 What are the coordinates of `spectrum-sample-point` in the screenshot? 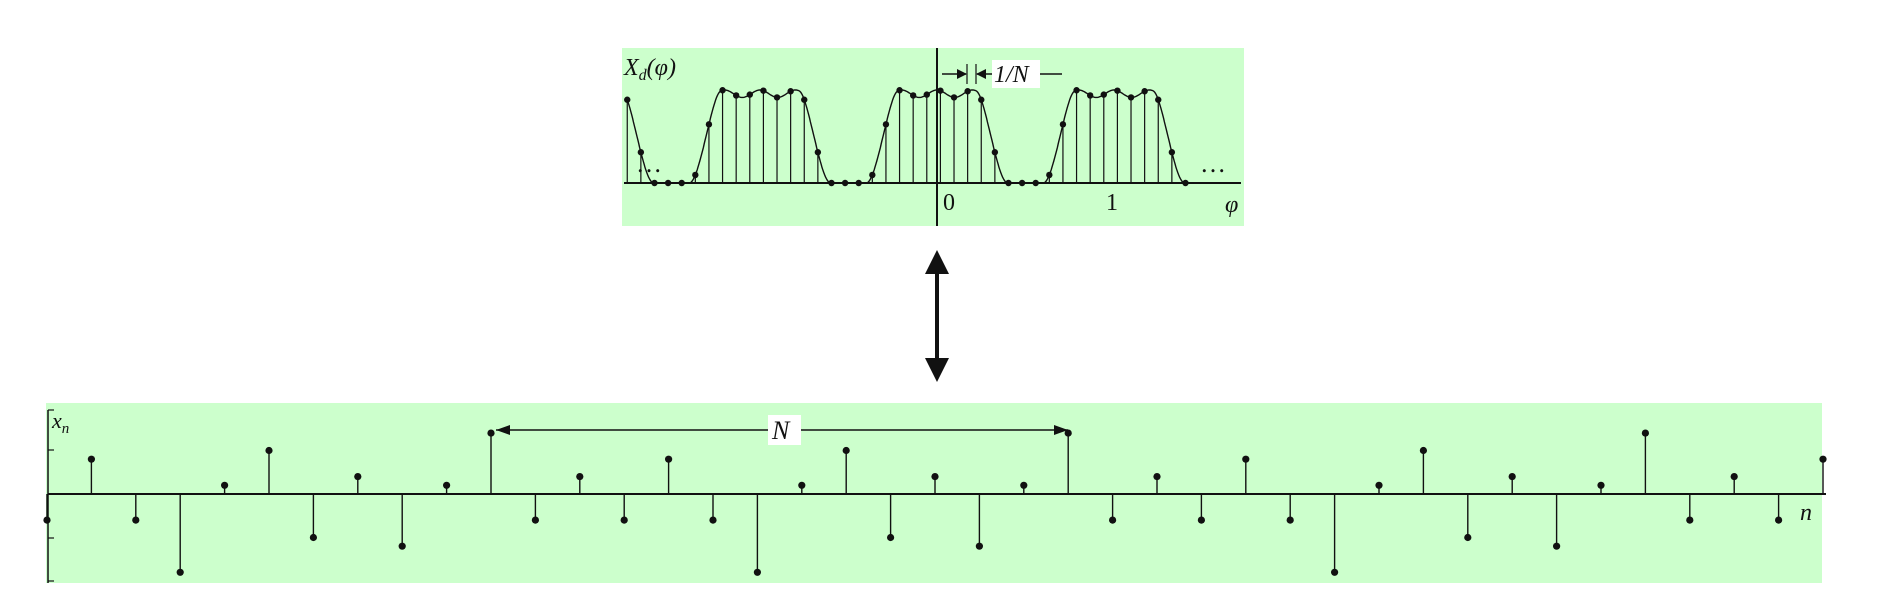 It's located at (627, 99).